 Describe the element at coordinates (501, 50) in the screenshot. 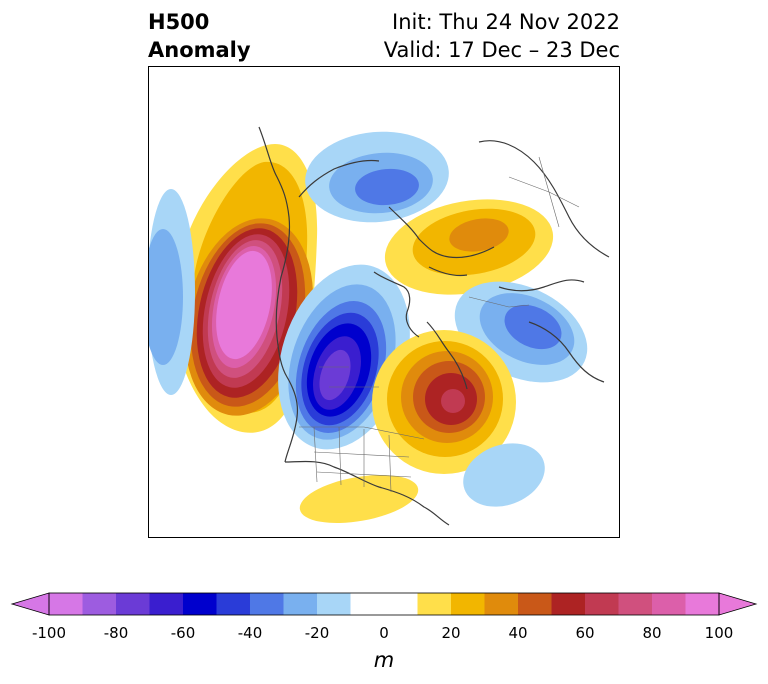

I see `valid-range: Valid: 17 Dec – 23 Dec` at that location.